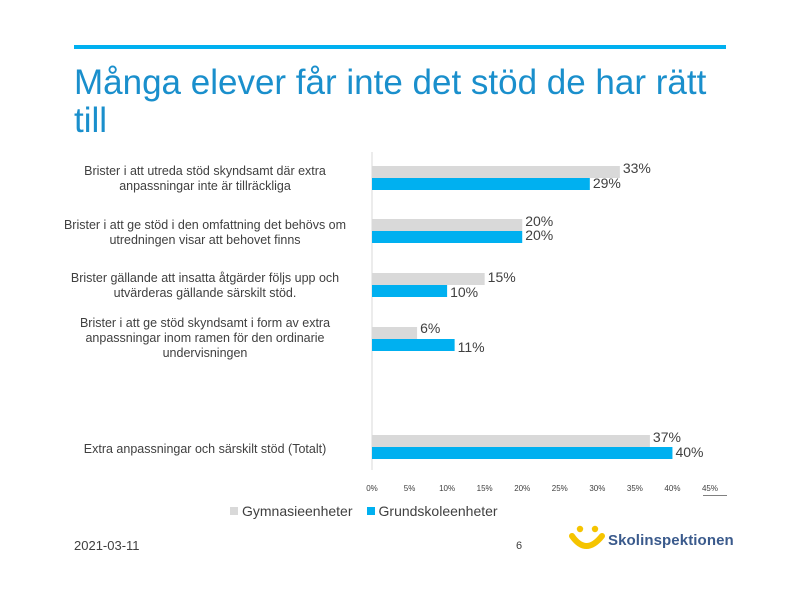 The height and width of the screenshot is (600, 800). What do you see at coordinates (560, 488) in the screenshot?
I see `x-tick-label: 25%` at bounding box center [560, 488].